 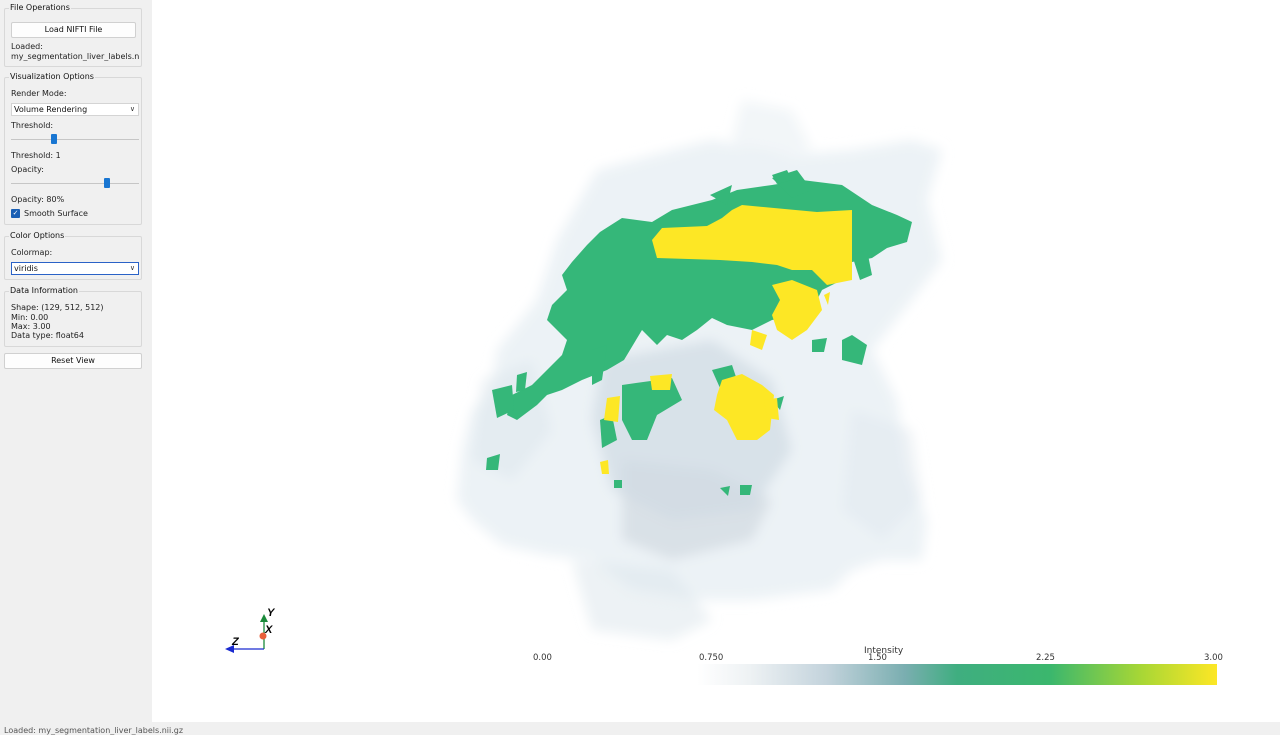 What do you see at coordinates (52, 76) in the screenshot?
I see `visualization-options-title: Visualization Options` at bounding box center [52, 76].